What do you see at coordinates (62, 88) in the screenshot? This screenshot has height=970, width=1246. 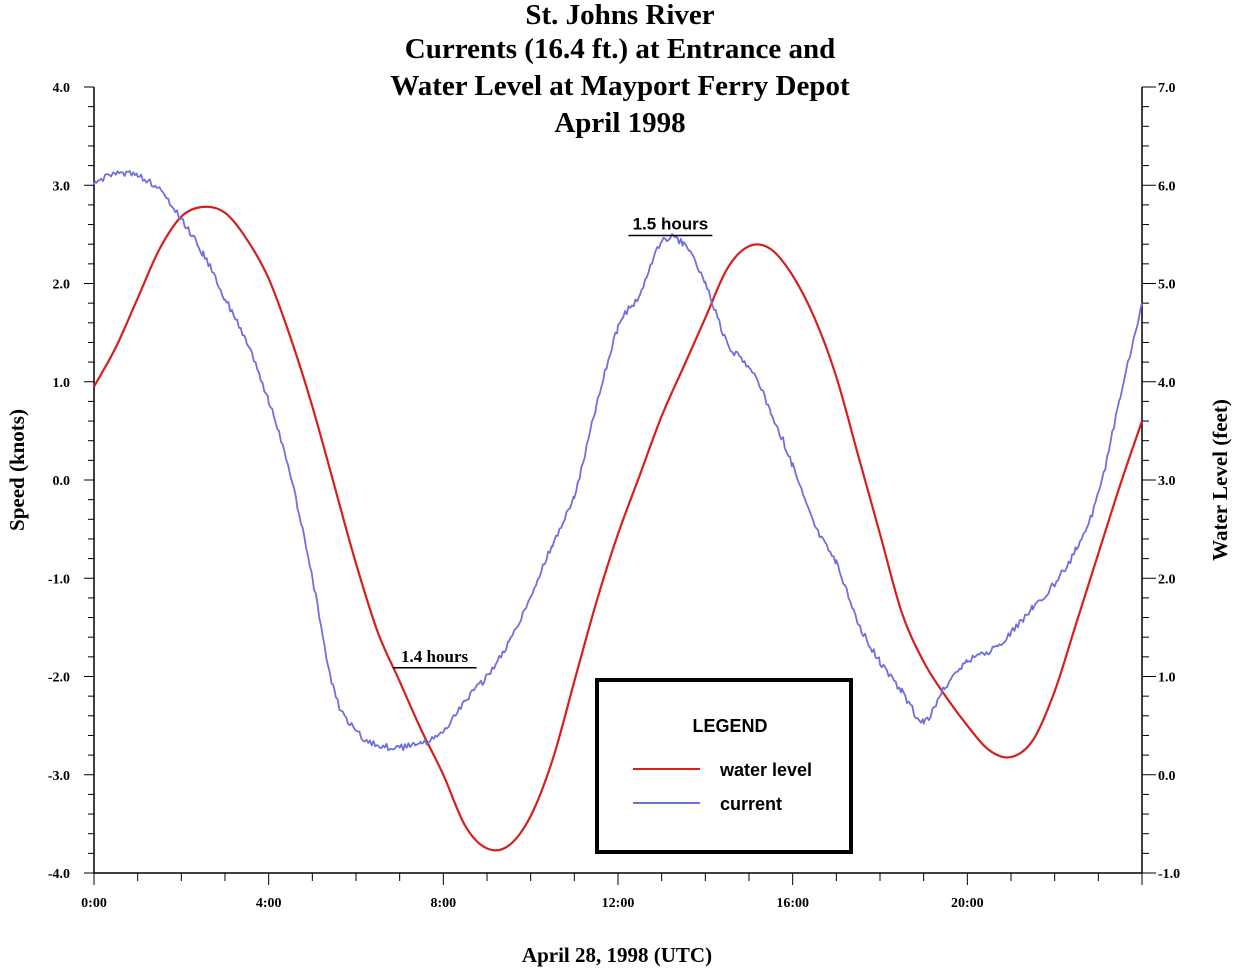 I see `left-tick-label: 4.0` at bounding box center [62, 88].